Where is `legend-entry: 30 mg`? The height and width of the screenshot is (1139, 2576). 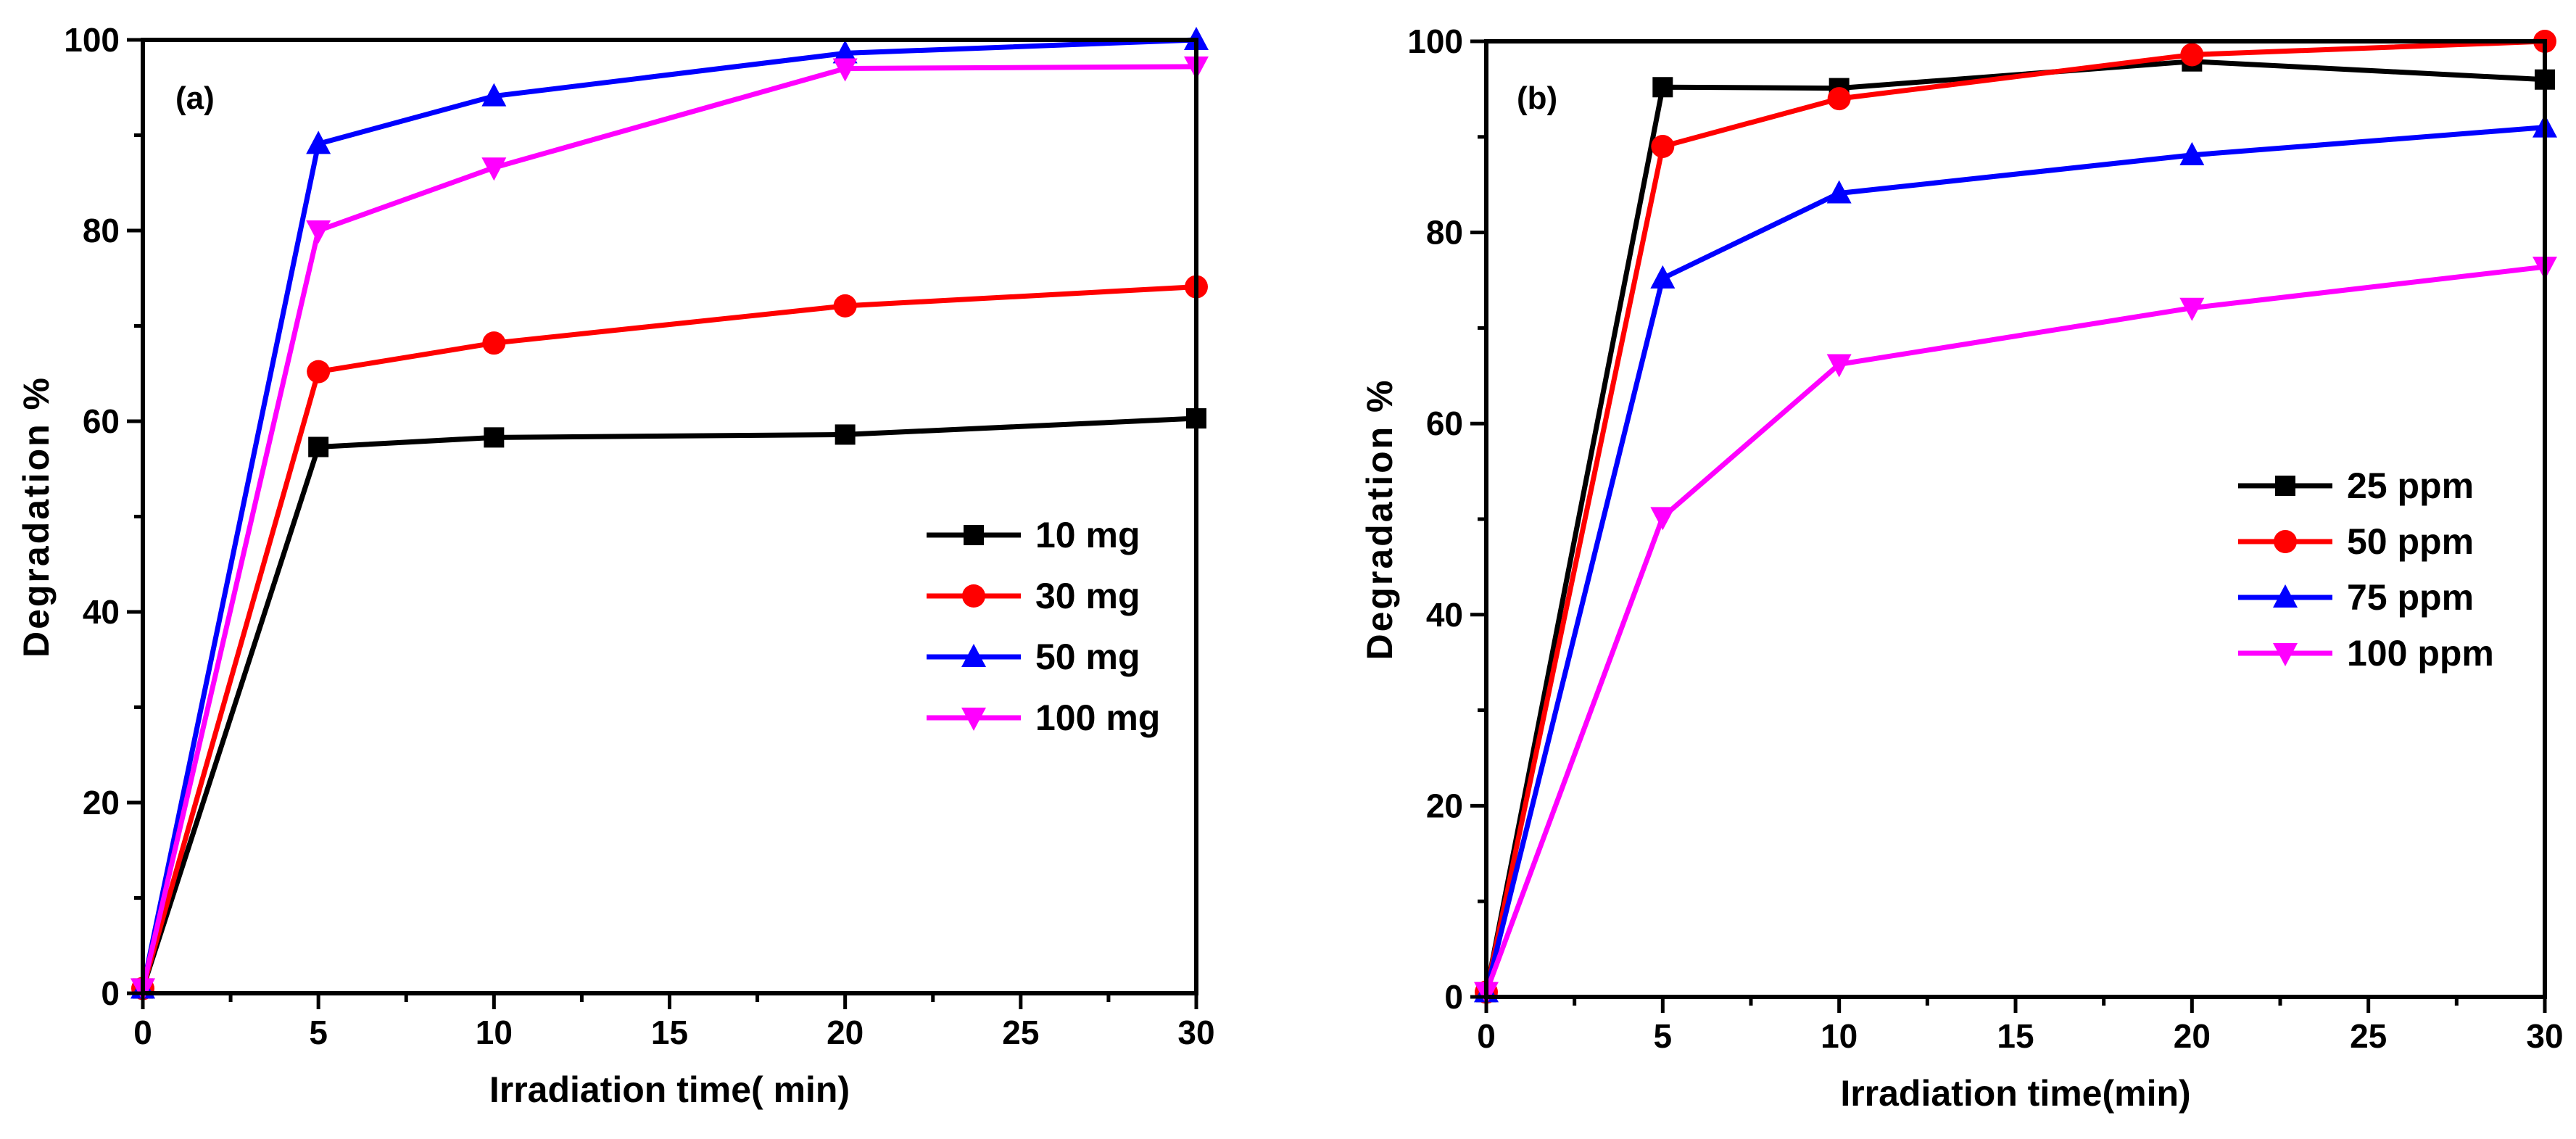 legend-entry: 30 mg is located at coordinates (1087, 596).